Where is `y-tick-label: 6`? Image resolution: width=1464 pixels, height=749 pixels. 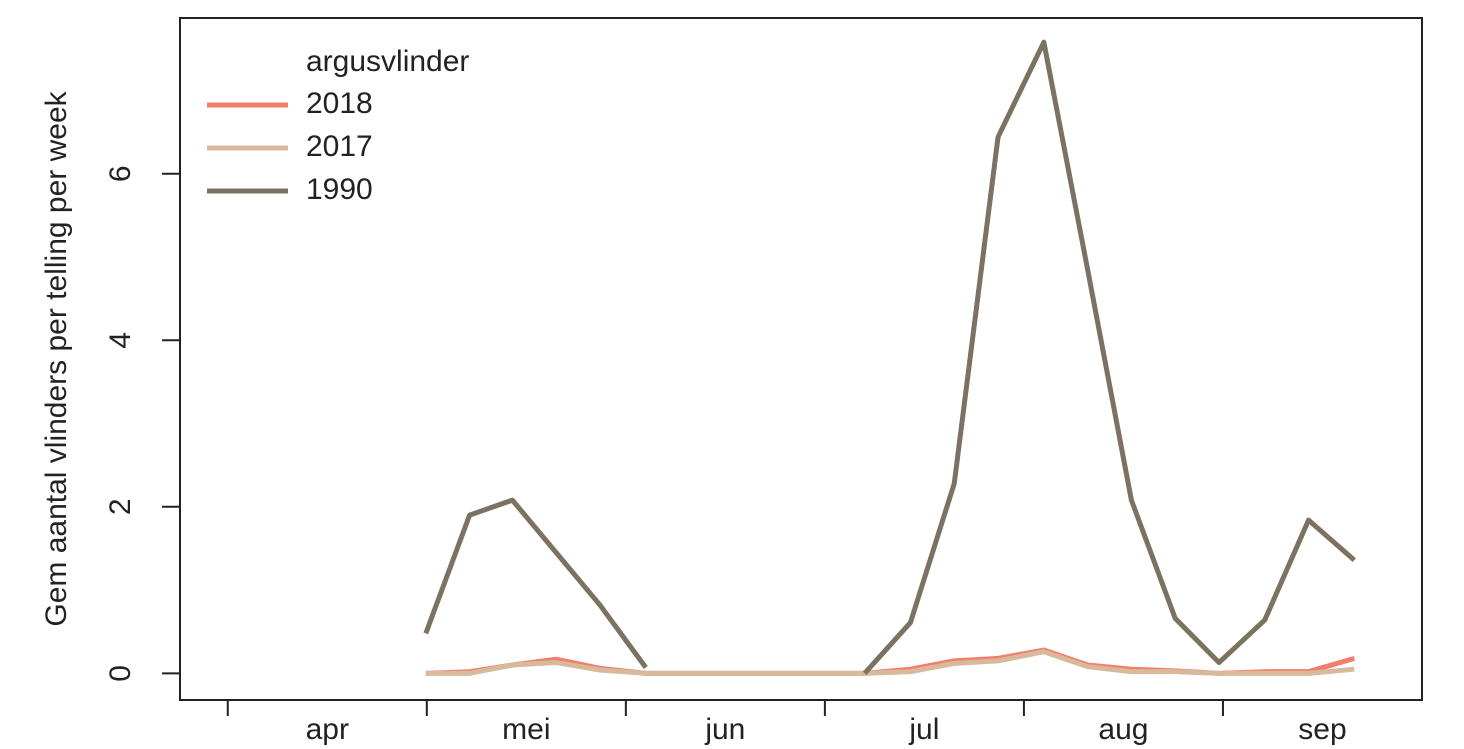
y-tick-label: 6 is located at coordinates (120, 173).